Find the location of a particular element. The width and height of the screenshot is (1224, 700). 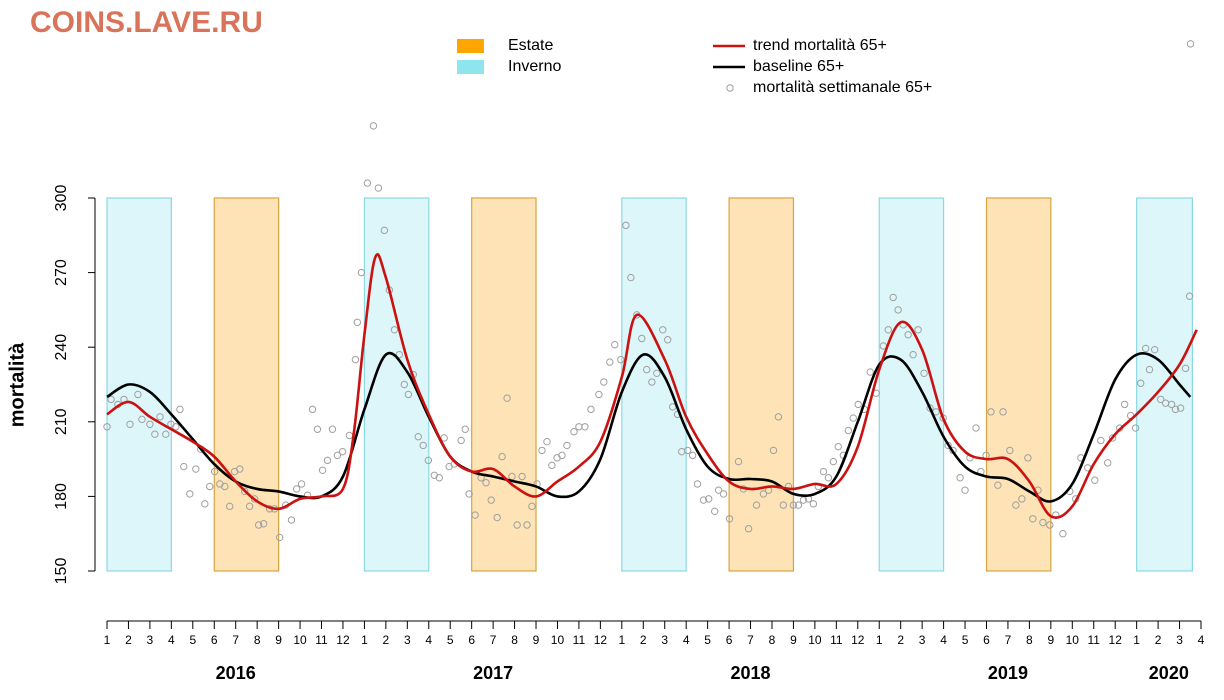

season-band is located at coordinates (1018, 384).